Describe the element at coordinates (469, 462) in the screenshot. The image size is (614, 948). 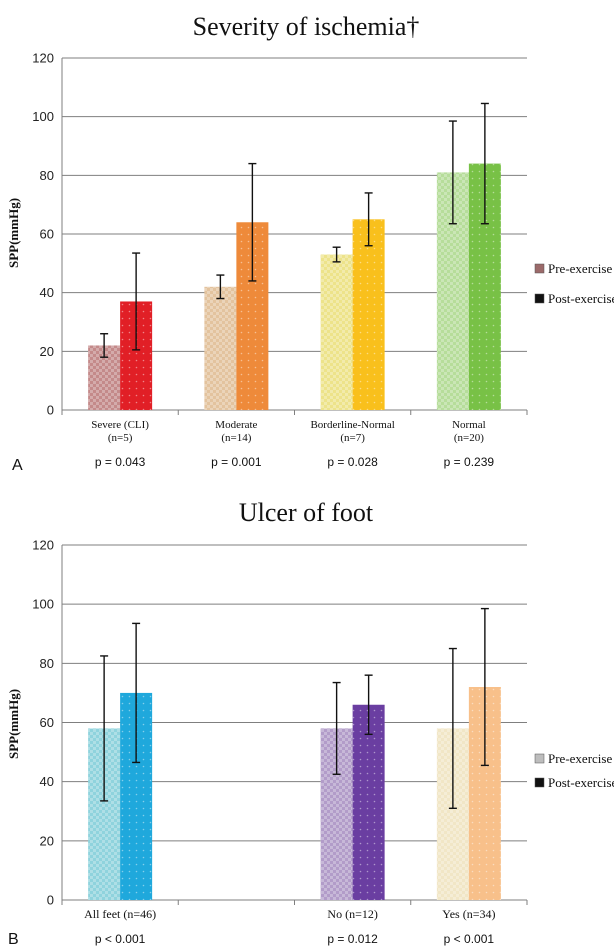
I see `chart-a-p-value: p = 0.239` at that location.